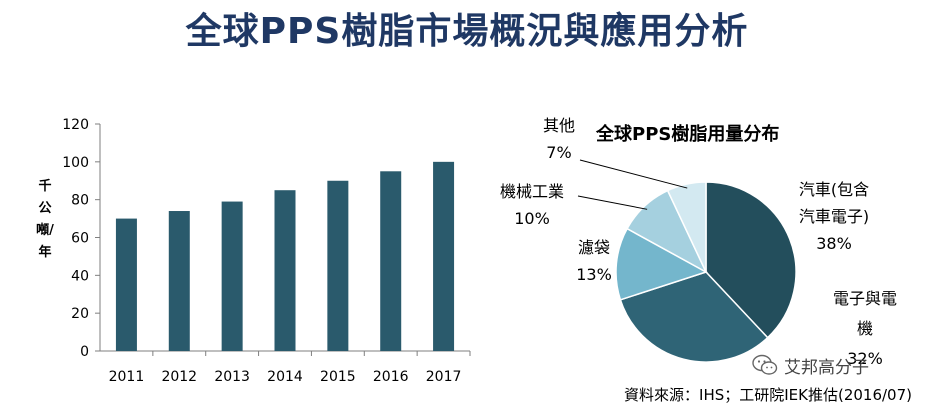 The height and width of the screenshot is (412, 934). Describe the element at coordinates (558, 125) in the screenshot. I see `pie-label-other-line1: 其他` at that location.